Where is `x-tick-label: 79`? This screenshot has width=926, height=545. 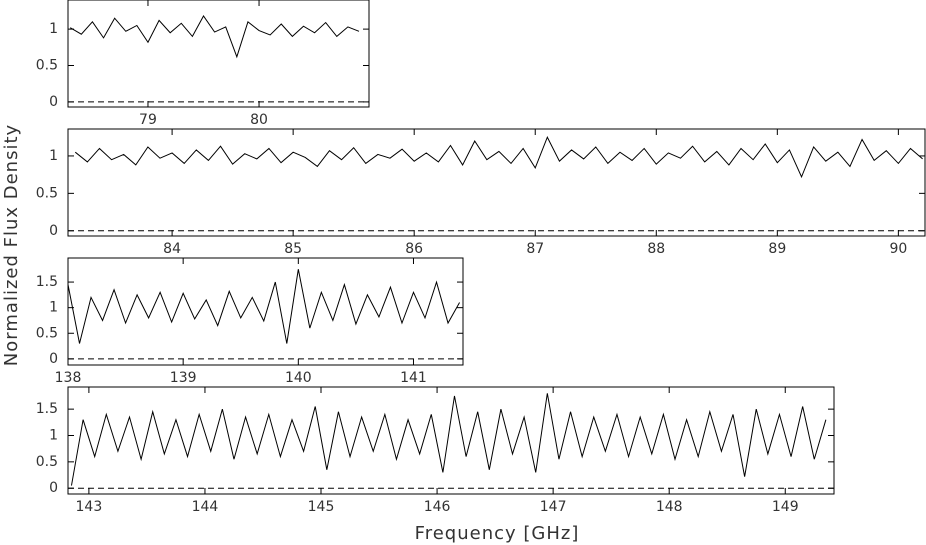
x-tick-label: 79 is located at coordinates (148, 120).